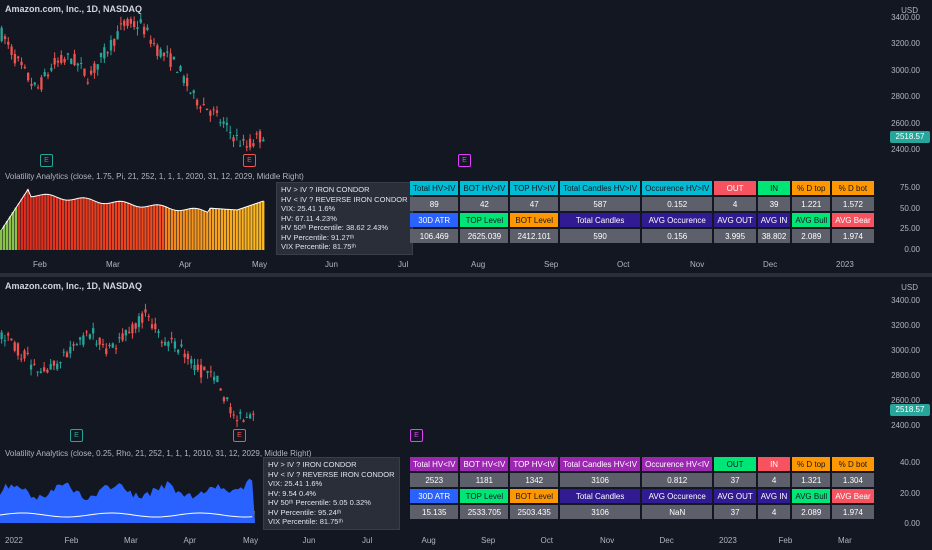 The image size is (932, 550). Describe the element at coordinates (909, 287) in the screenshot. I see `currency-label: USD` at that location.